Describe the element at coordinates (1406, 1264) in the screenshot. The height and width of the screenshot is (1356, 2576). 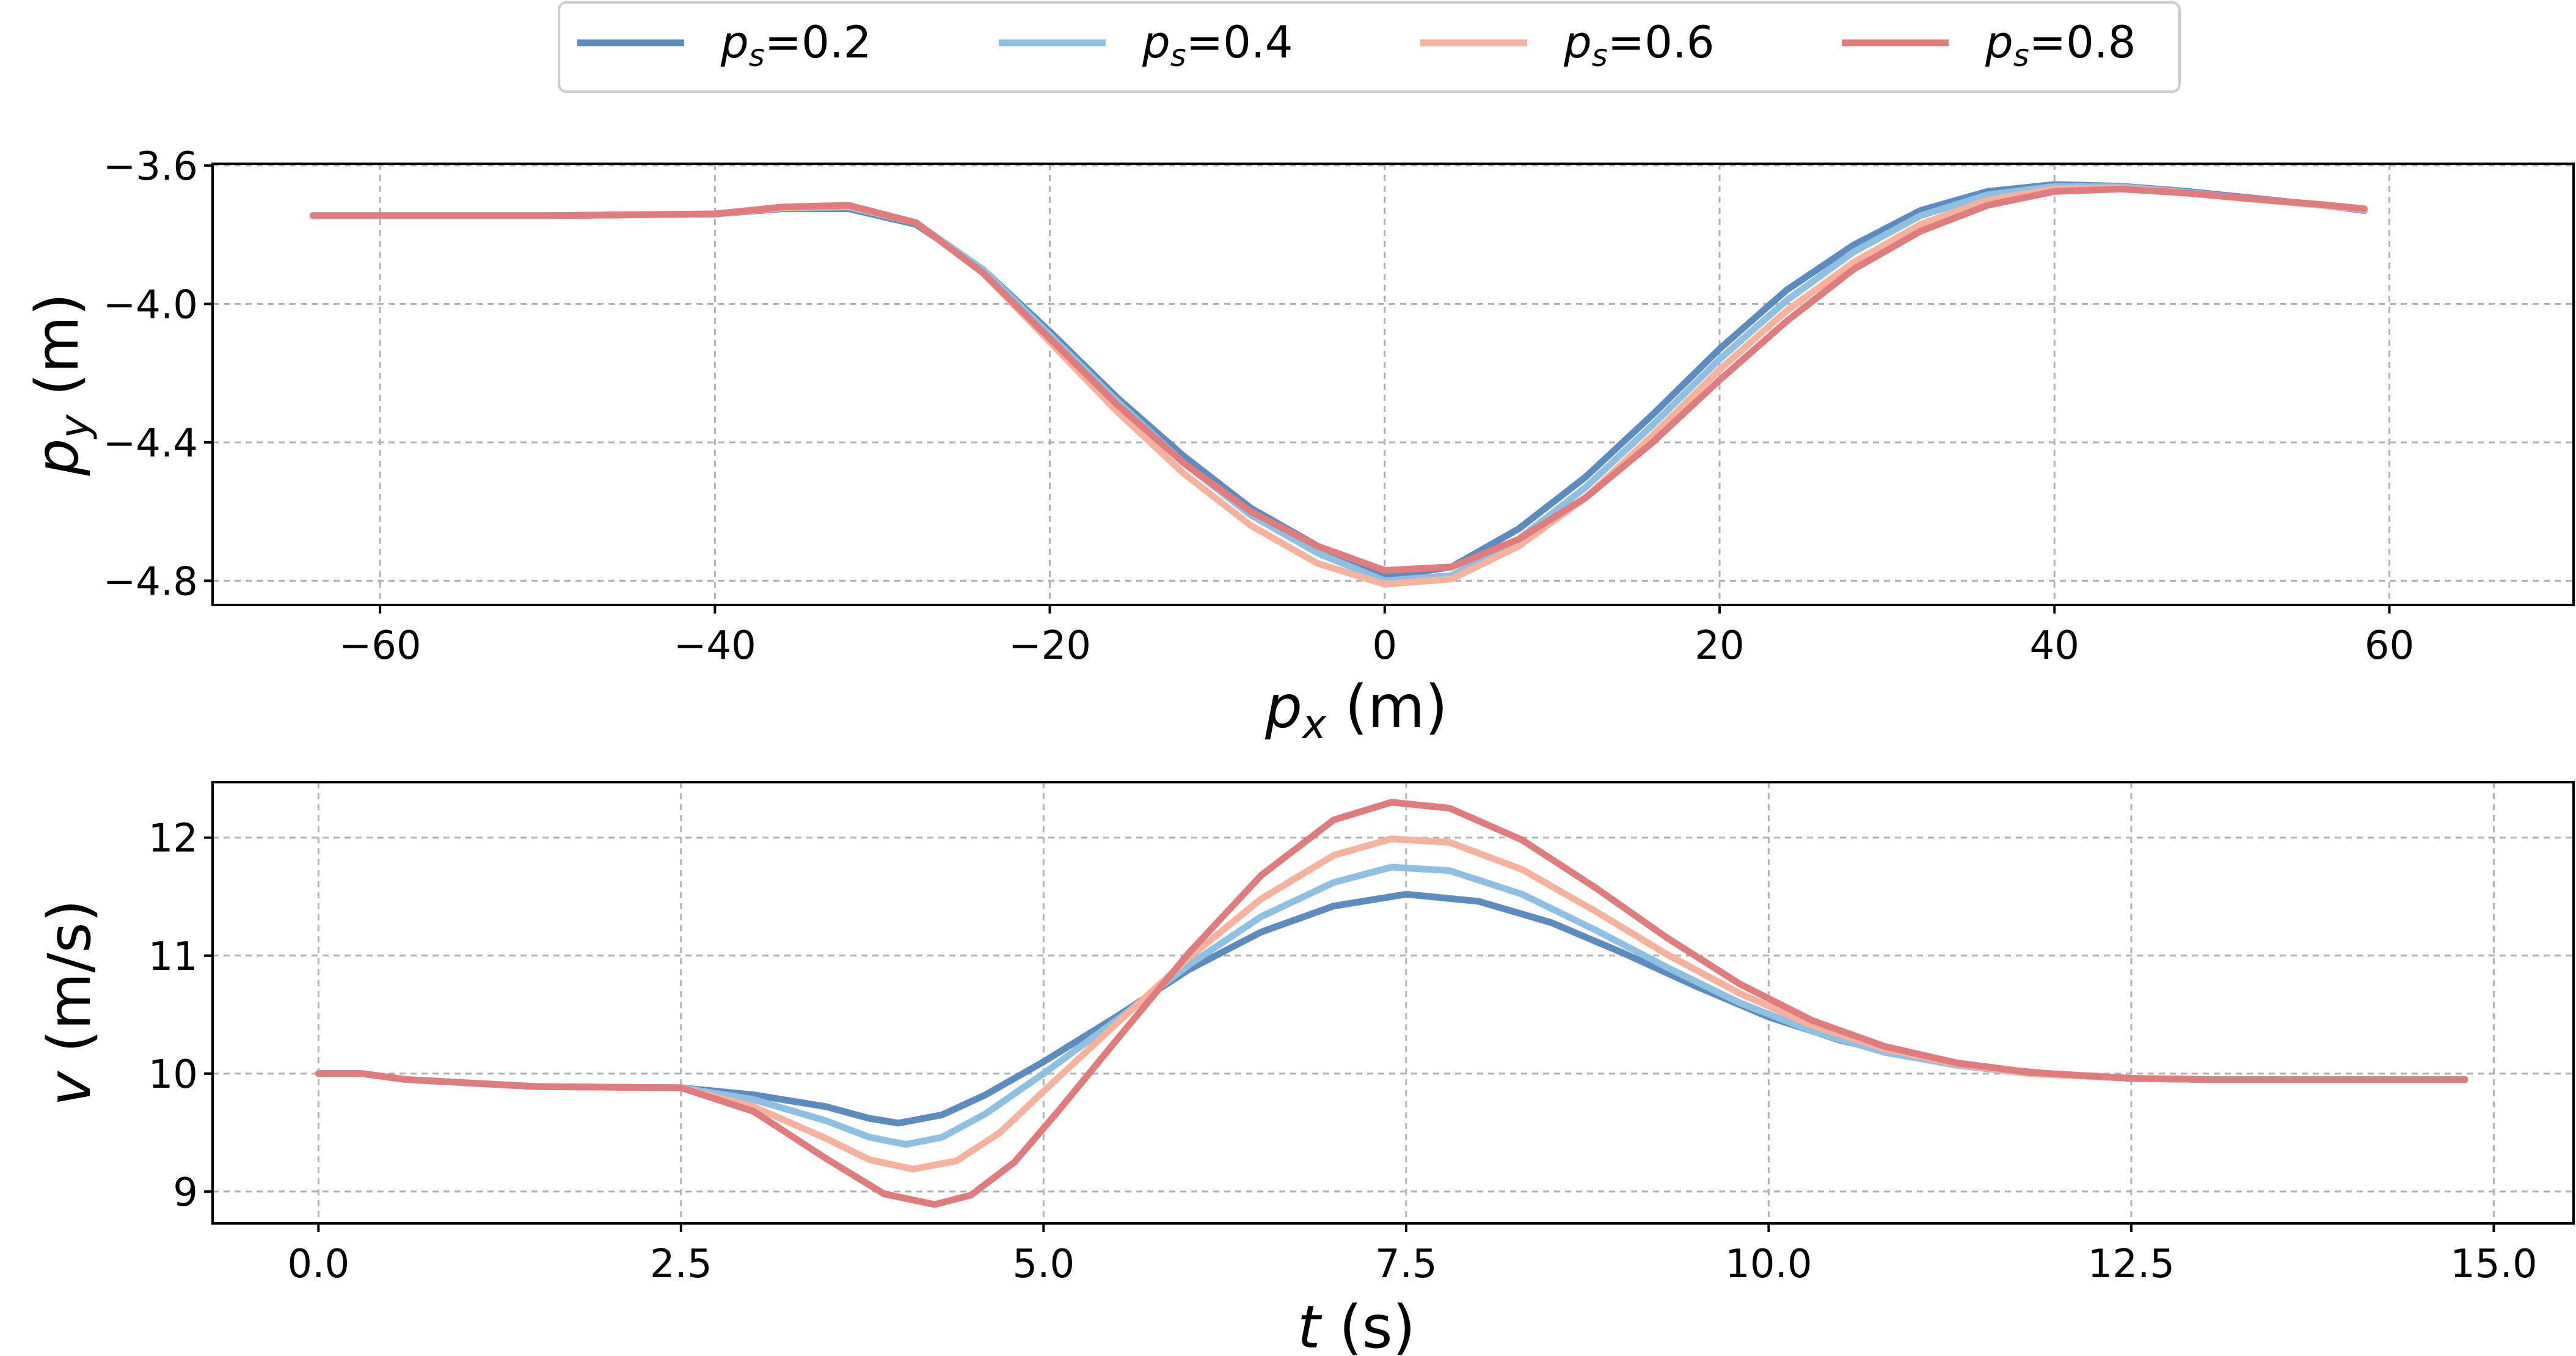
I see `x-tick-label: 7.5` at that location.